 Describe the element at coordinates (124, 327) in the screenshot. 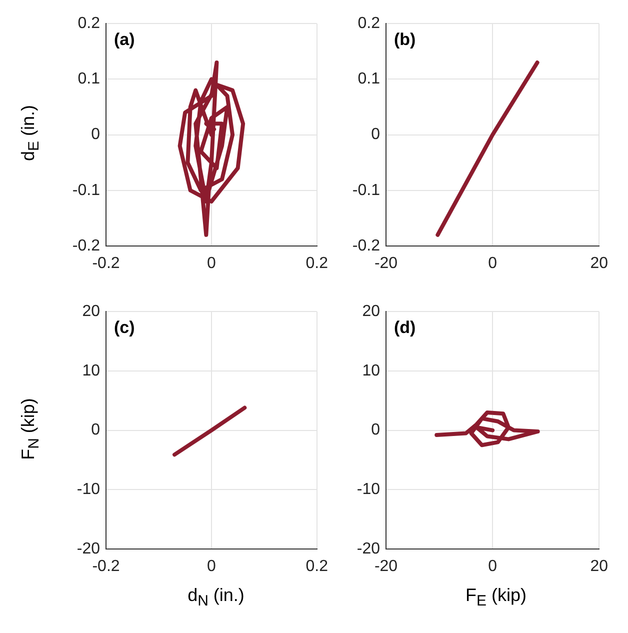

I see `annotation: (c)` at that location.